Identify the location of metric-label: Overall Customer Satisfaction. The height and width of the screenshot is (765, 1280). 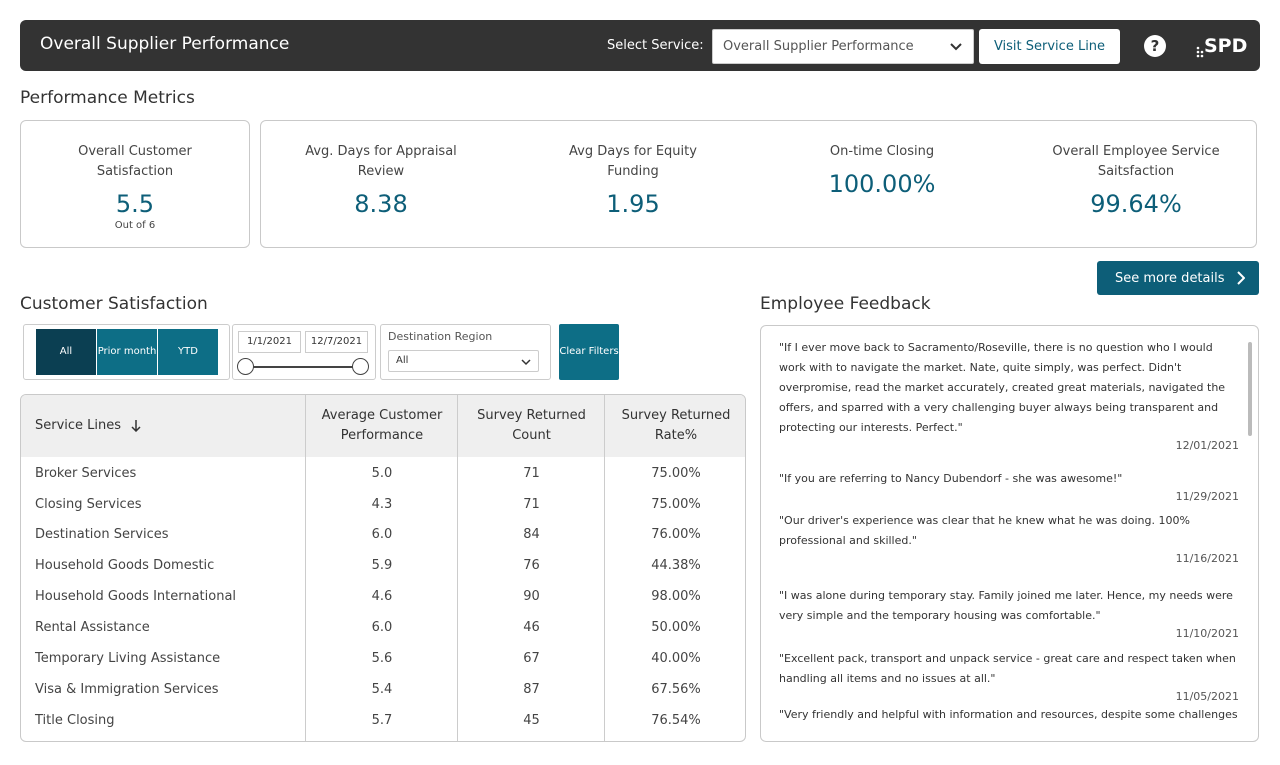
(135, 161).